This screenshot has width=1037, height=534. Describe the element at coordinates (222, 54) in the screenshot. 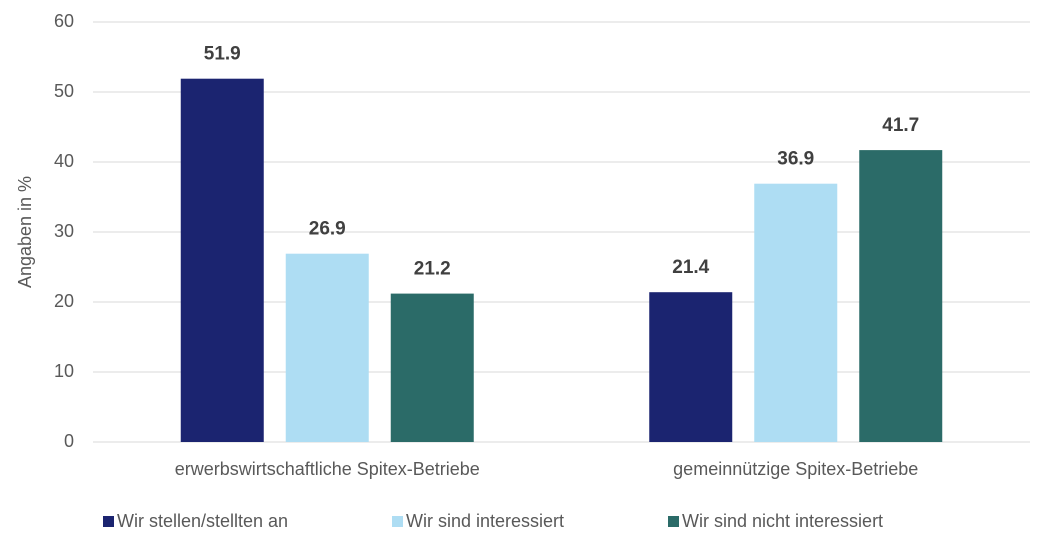

I see `value-label: 51.9` at that location.